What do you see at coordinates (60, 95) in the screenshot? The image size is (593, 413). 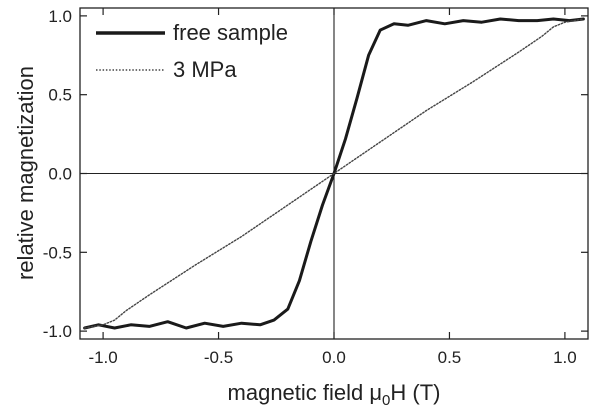 I see `y-tick-label: 0.5` at bounding box center [60, 95].